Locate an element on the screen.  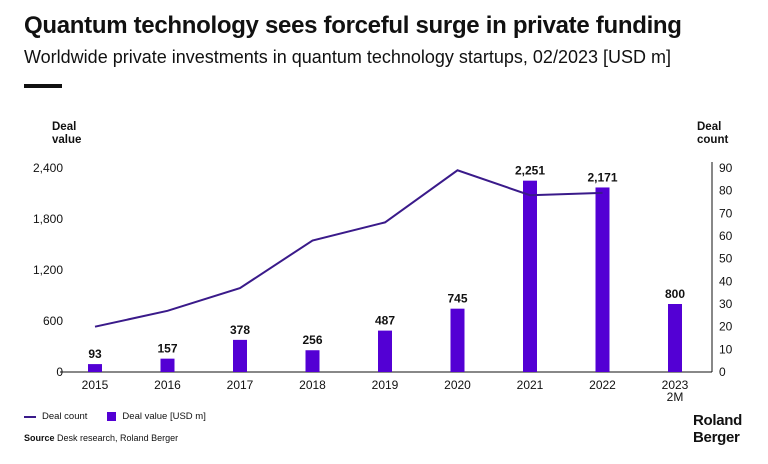
x-tick-label: 2021 is located at coordinates (530, 385).